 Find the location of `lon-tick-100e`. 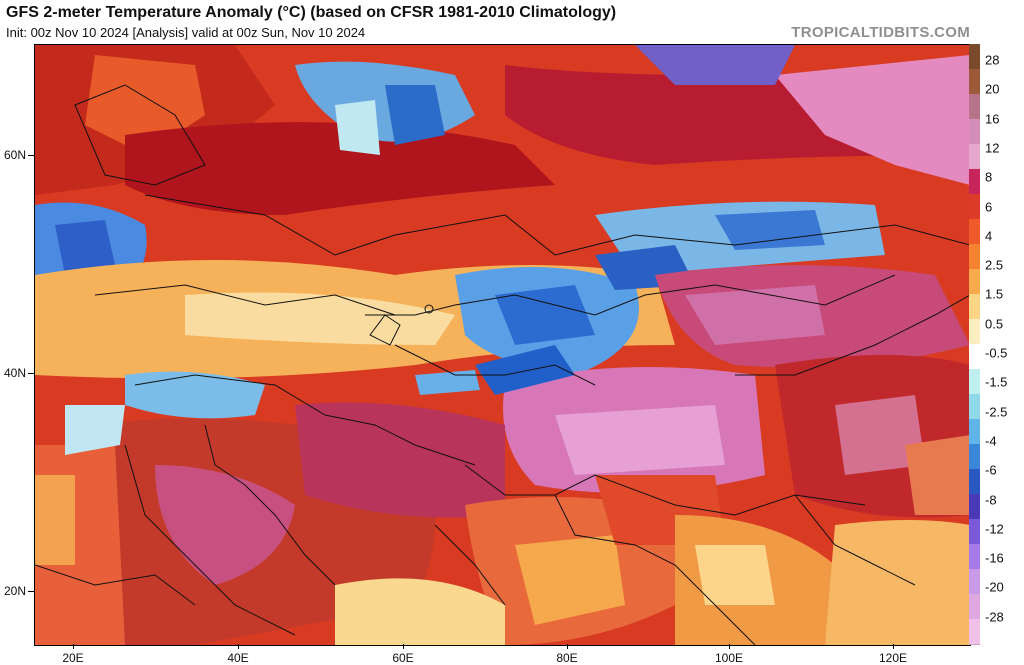

lon-tick-100e is located at coordinates (729, 646).